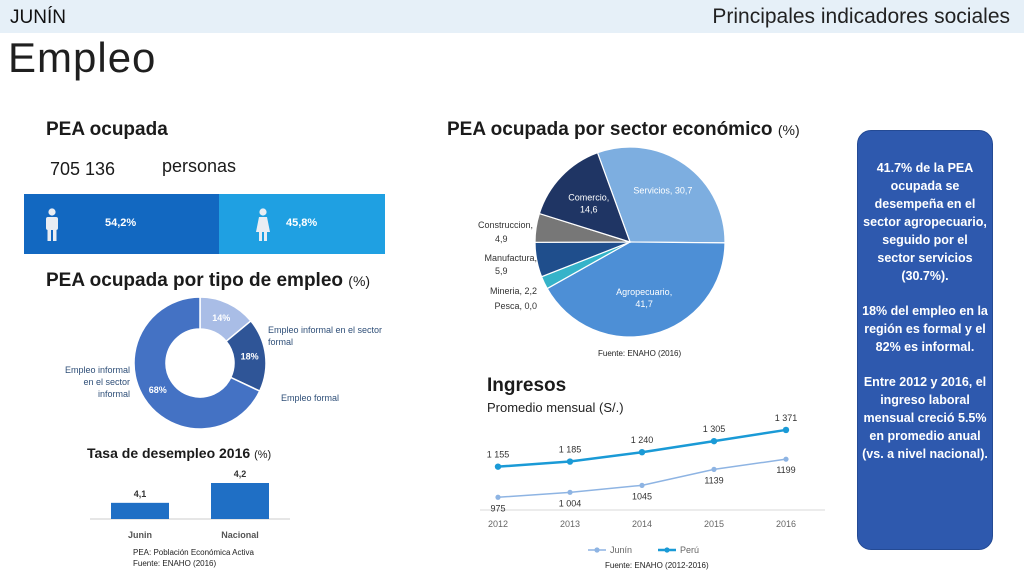 The height and width of the screenshot is (576, 1024). Describe the element at coordinates (570, 450) in the screenshot. I see `data-label: 1 185` at that location.